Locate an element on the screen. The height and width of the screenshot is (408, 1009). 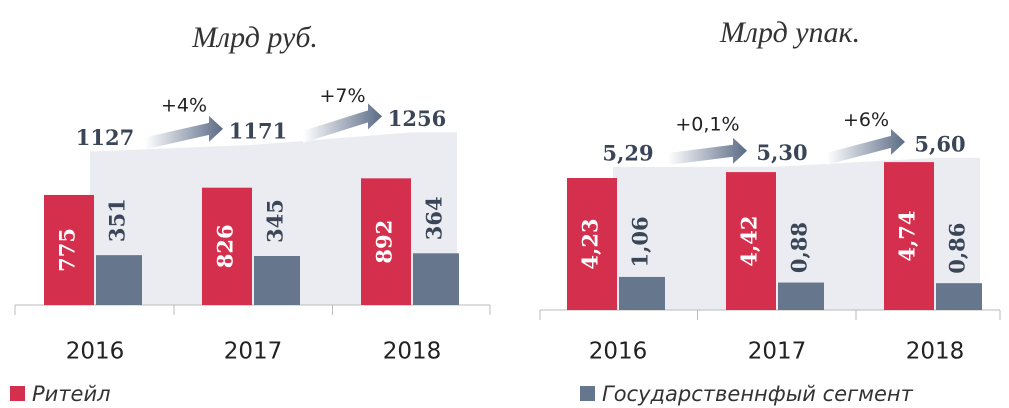
data-label: 0,86 is located at coordinates (957, 248).